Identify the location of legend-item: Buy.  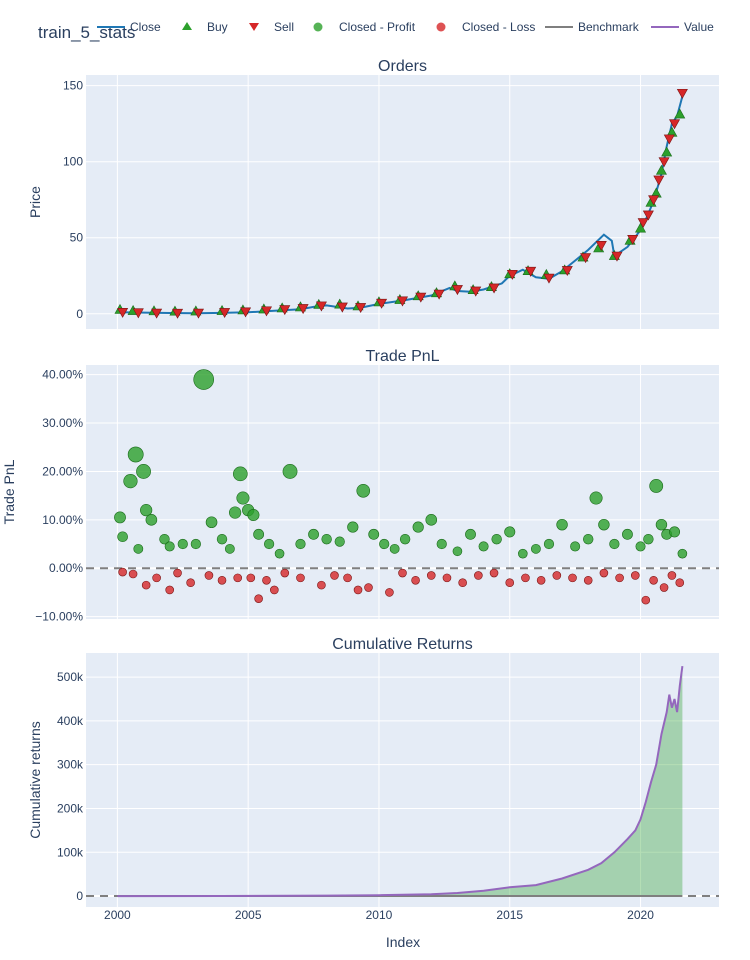
(205, 27).